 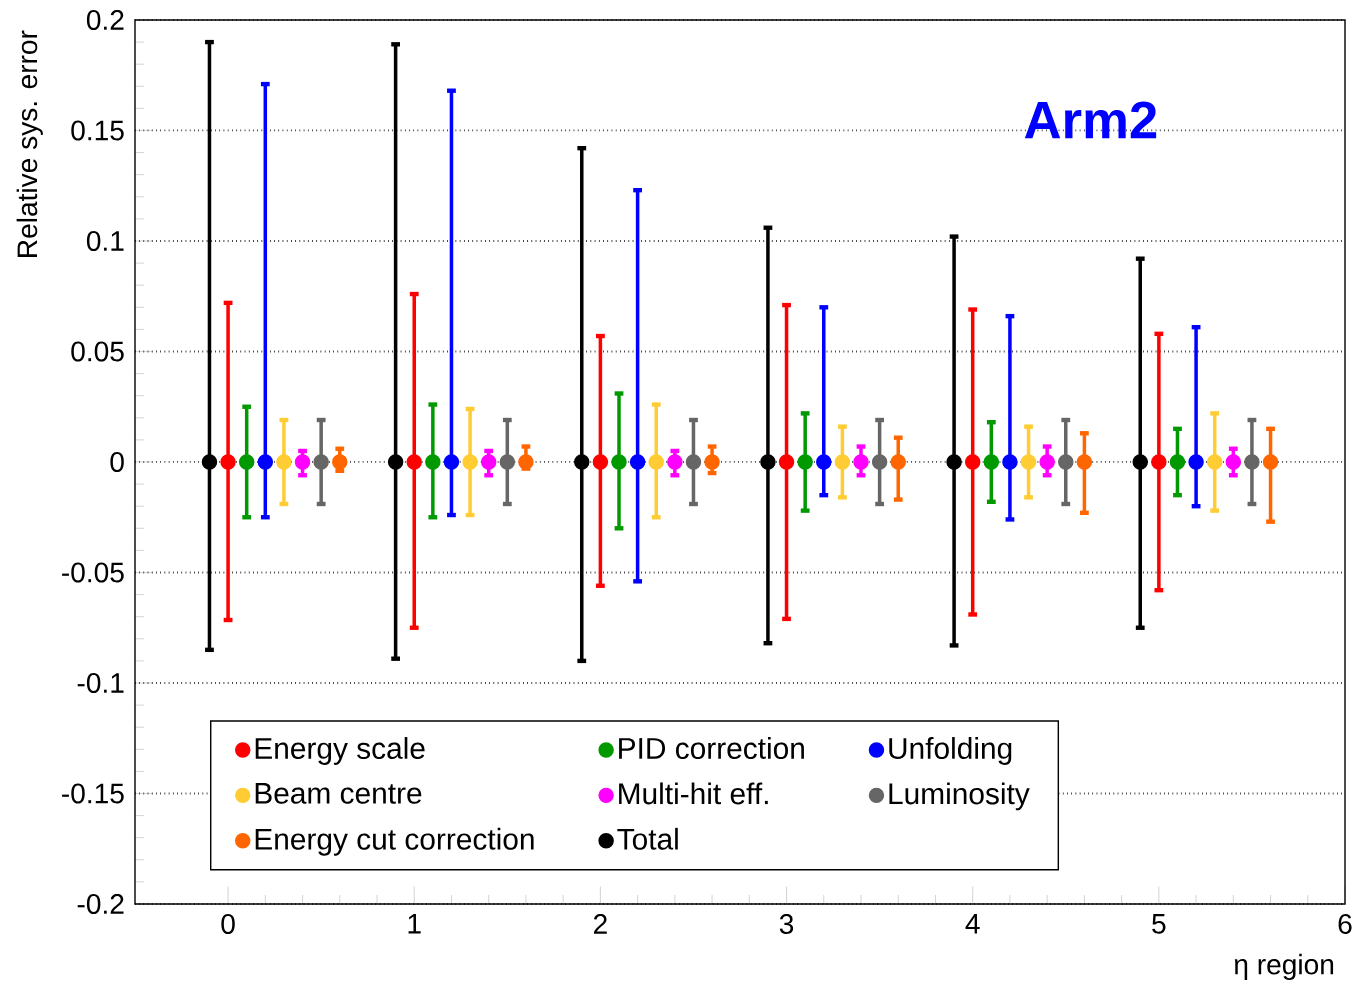 What do you see at coordinates (338, 793) in the screenshot?
I see `legend-label: Beam centre` at bounding box center [338, 793].